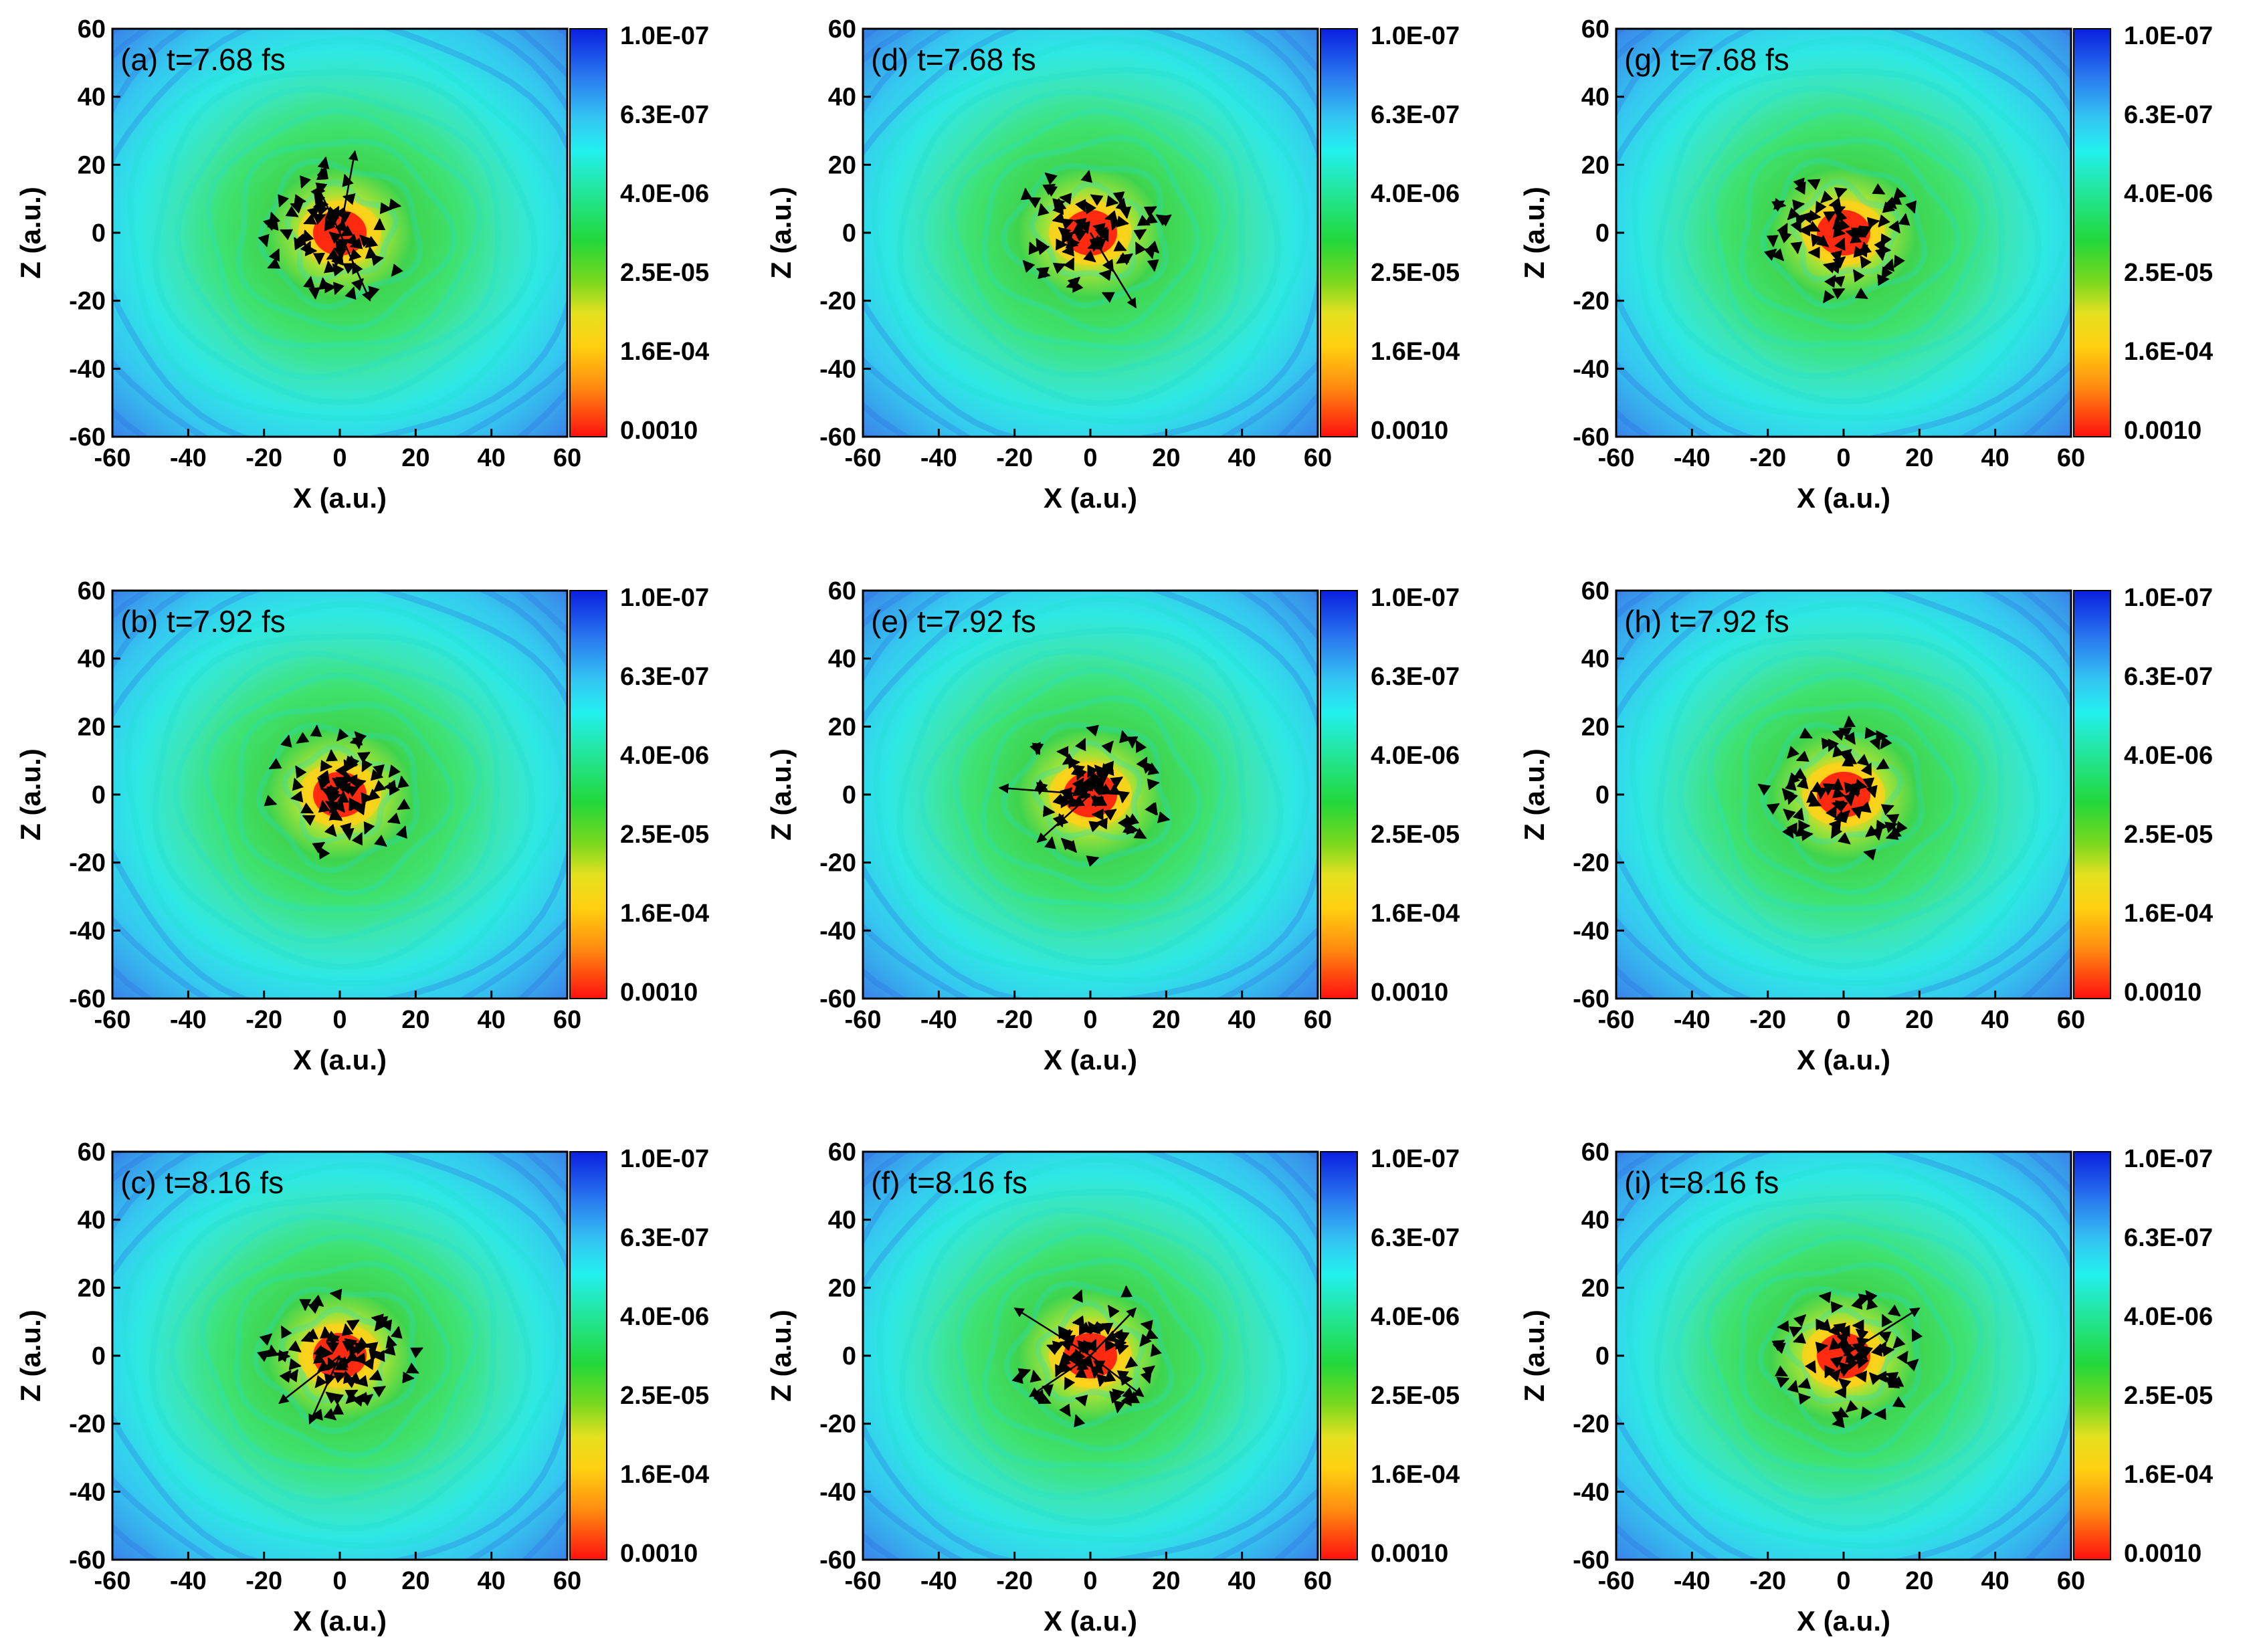 This screenshot has width=2255, height=1652. I want to click on y-tick-label: -60, so click(837, 999).